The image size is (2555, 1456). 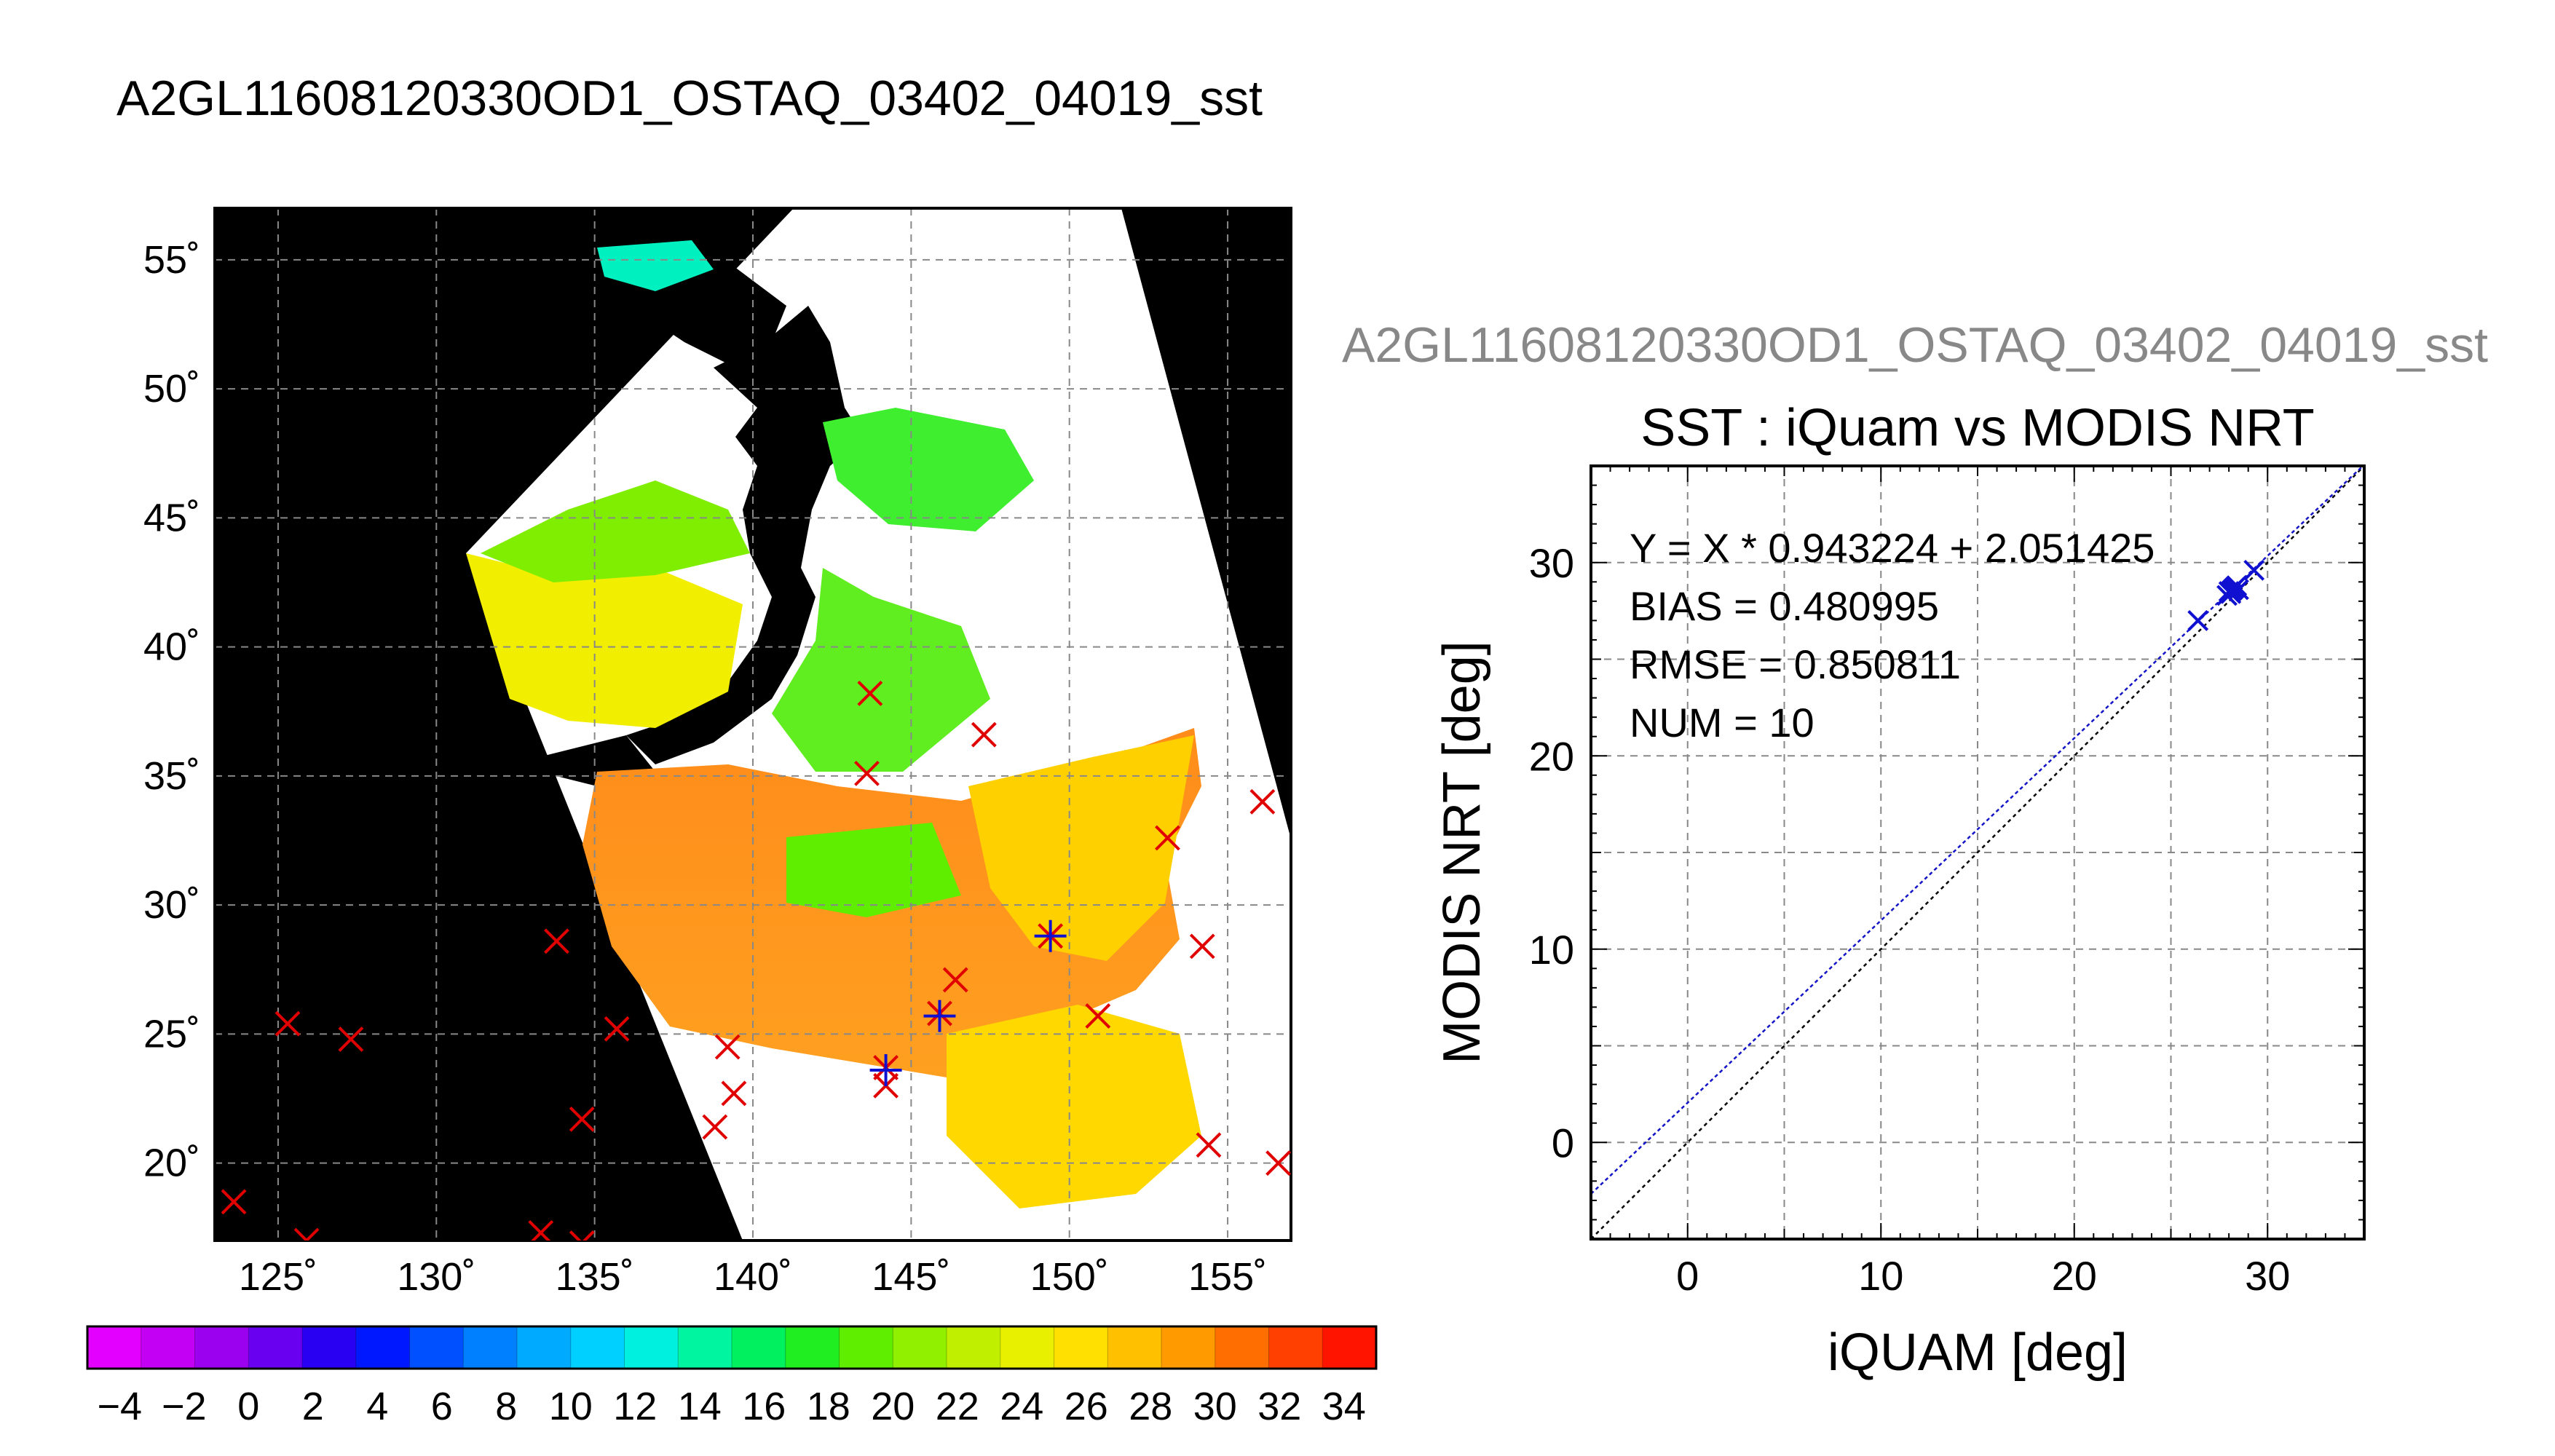 What do you see at coordinates (1551, 950) in the screenshot?
I see `scatter-y-tick-label: 10` at bounding box center [1551, 950].